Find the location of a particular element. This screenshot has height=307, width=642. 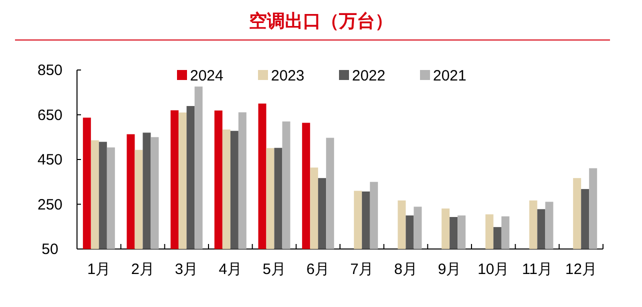

x-tick-label: 8月 is located at coordinates (406, 269).